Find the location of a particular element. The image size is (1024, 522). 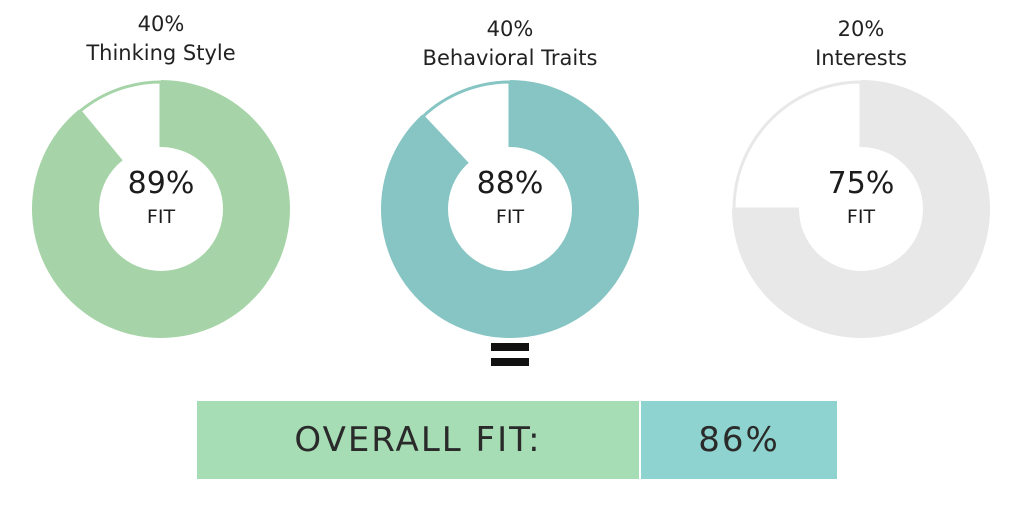

donut-interests: 75% FIT is located at coordinates (861, 209).